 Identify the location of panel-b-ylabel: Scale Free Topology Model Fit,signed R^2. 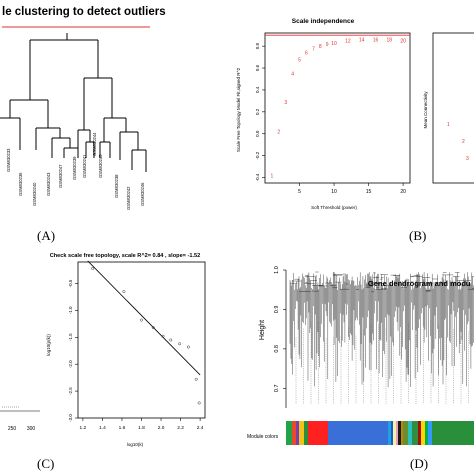
(238, 109).